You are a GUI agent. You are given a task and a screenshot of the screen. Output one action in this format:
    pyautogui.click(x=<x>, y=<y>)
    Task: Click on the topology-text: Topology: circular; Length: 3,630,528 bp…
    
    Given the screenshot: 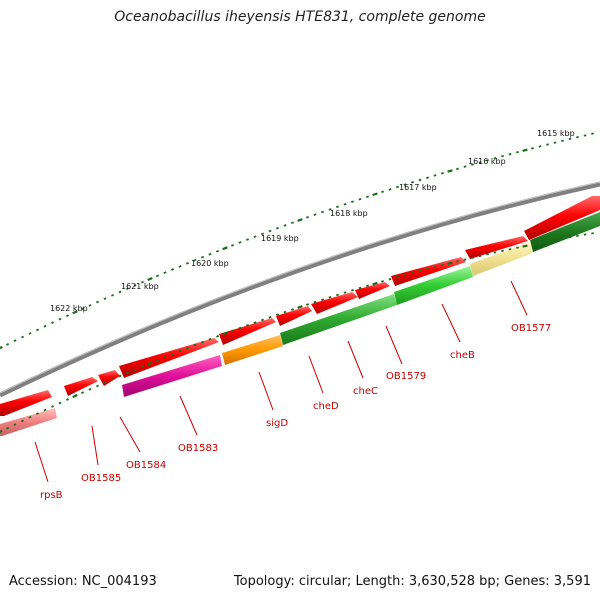 What is the action you would take?
    pyautogui.click(x=412, y=581)
    